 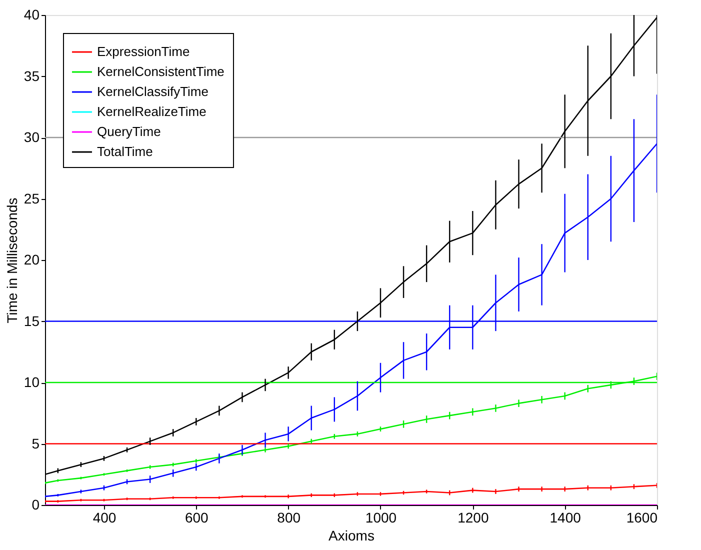 I want to click on y-tick-label: 40, so click(x=32, y=14).